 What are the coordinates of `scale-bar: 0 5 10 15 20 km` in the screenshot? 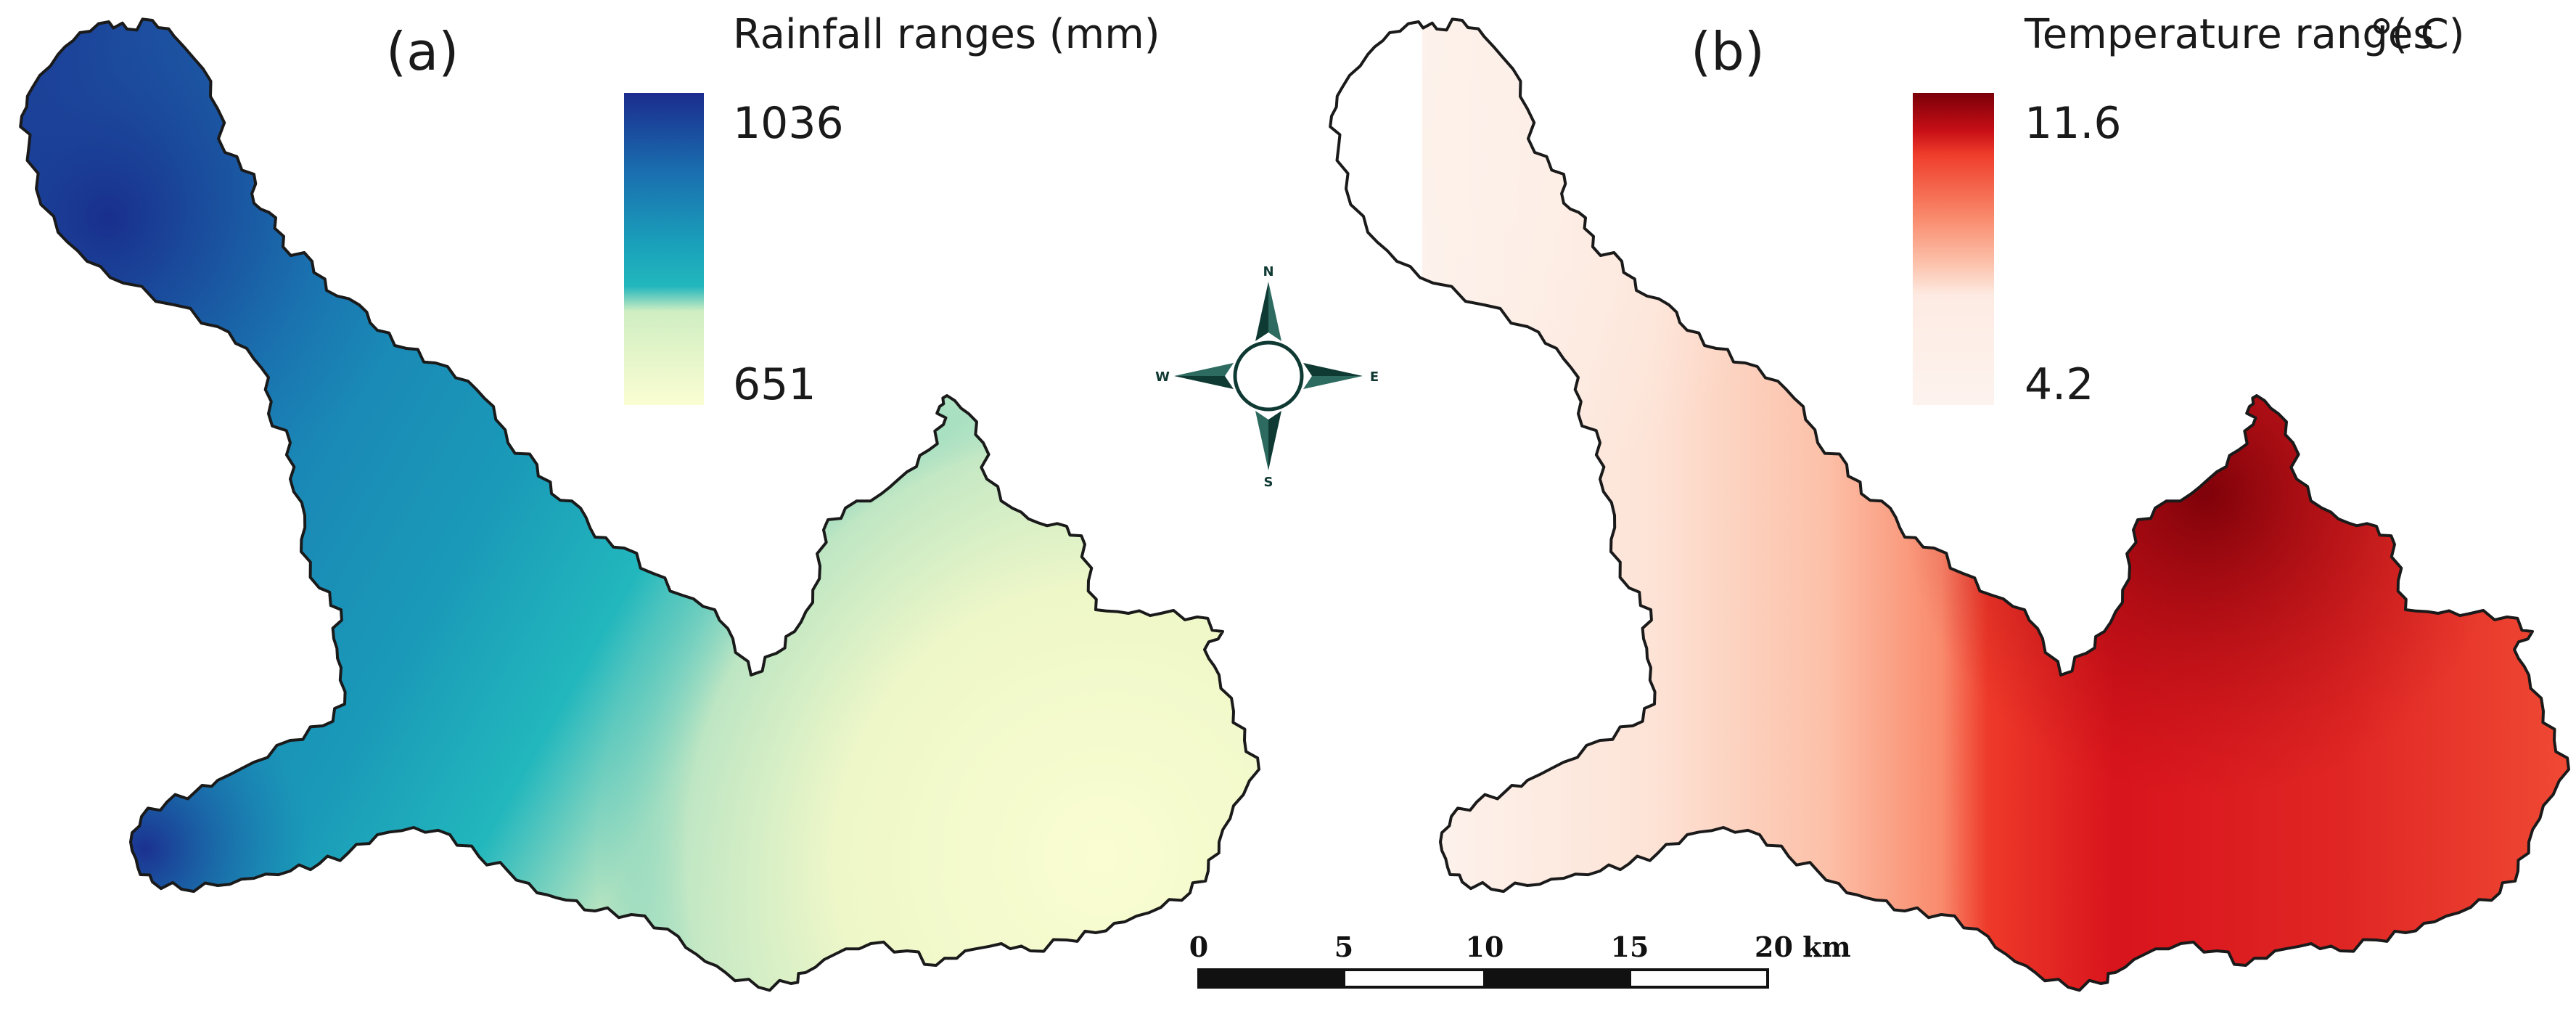 It's located at (1520, 960).